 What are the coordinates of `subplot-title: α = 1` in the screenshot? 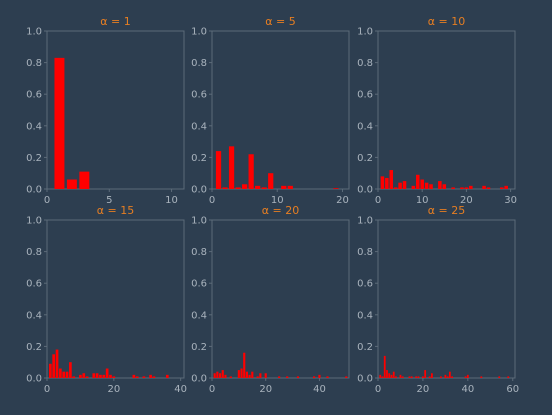 It's located at (115, 21).